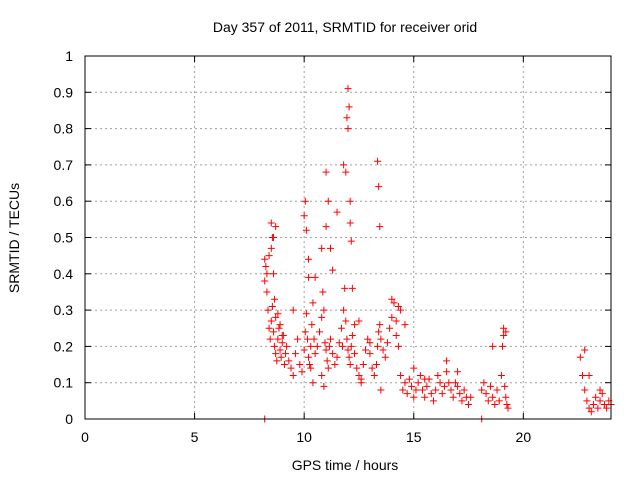 This screenshot has height=480, width=640. Describe the element at coordinates (85, 437) in the screenshot. I see `x-tick-label: 0` at that location.